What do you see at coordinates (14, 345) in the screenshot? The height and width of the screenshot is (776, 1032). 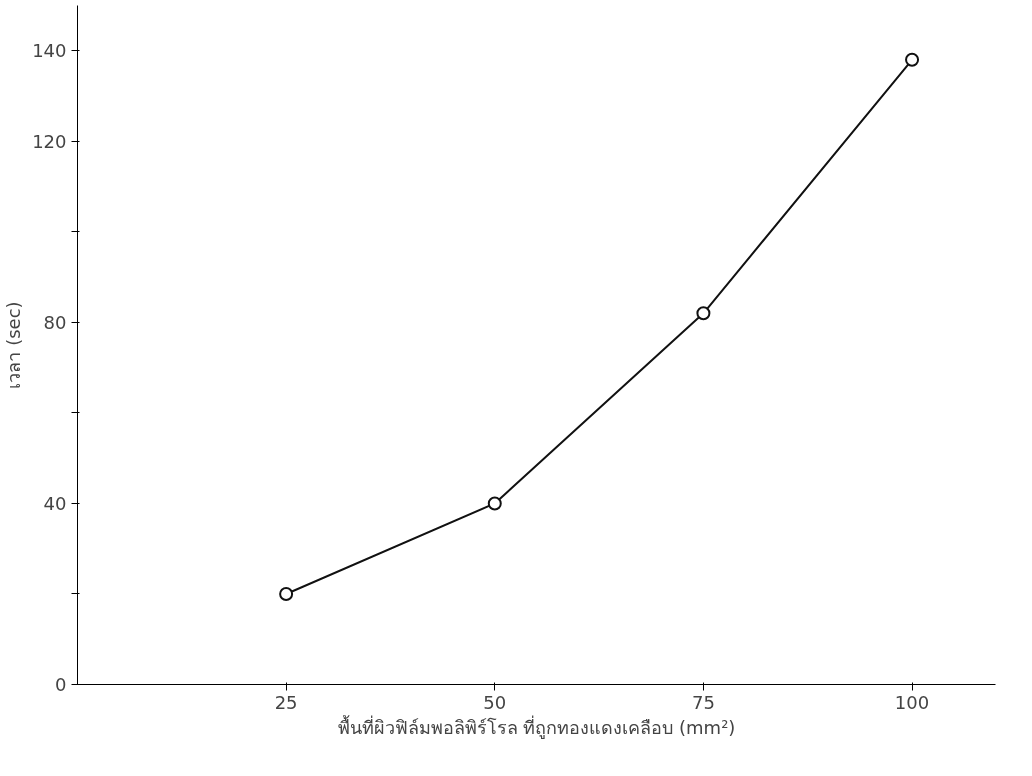 I see `y-axis-title: เวลา (sec)` at bounding box center [14, 345].